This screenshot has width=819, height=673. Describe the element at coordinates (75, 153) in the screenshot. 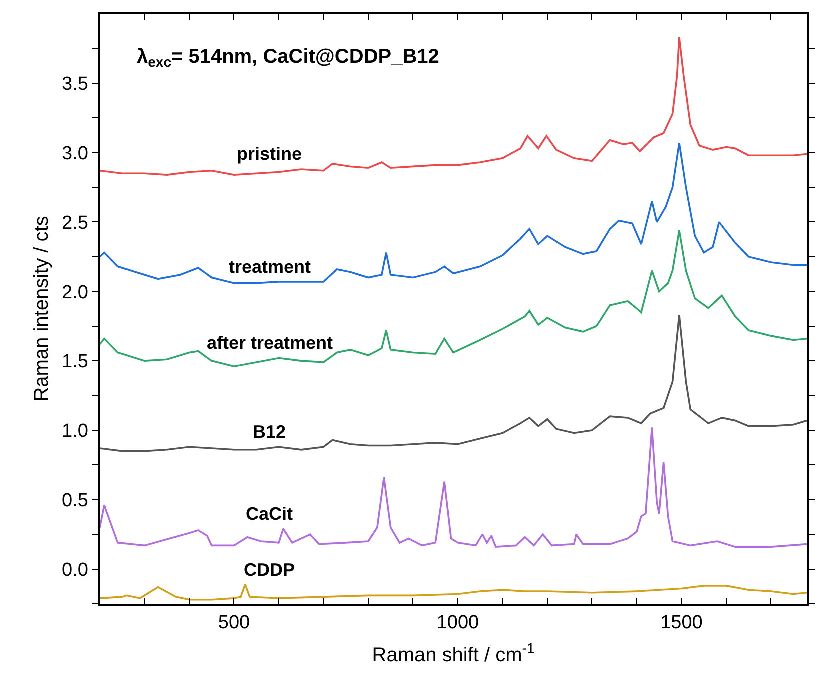

I see `y-tick-label: 3.0` at that location.